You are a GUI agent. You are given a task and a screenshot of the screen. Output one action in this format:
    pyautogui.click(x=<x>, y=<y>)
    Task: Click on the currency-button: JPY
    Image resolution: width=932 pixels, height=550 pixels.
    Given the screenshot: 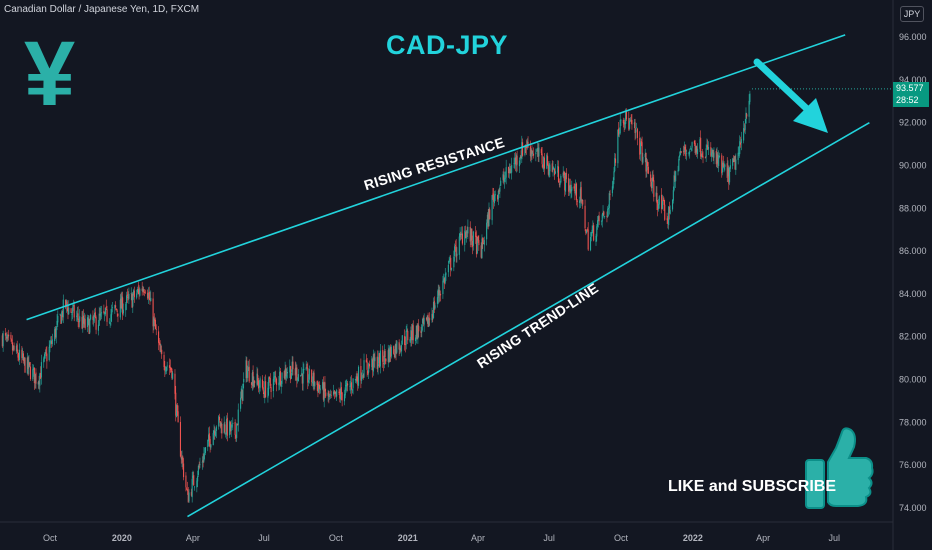 What is the action you would take?
    pyautogui.click(x=912, y=14)
    